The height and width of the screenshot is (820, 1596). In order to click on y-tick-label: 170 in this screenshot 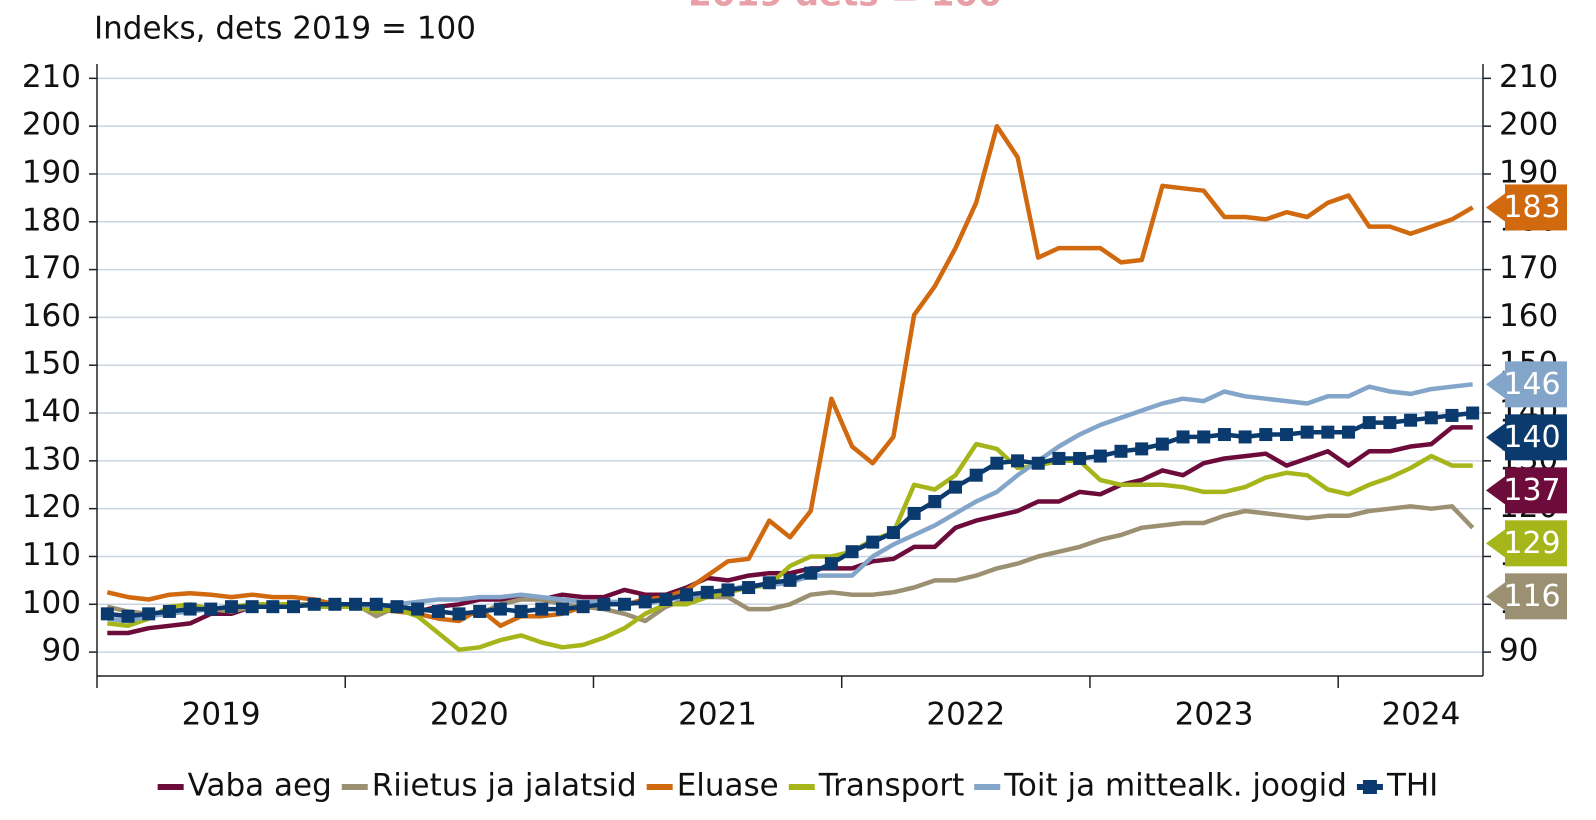, I will do `click(51, 268)`.